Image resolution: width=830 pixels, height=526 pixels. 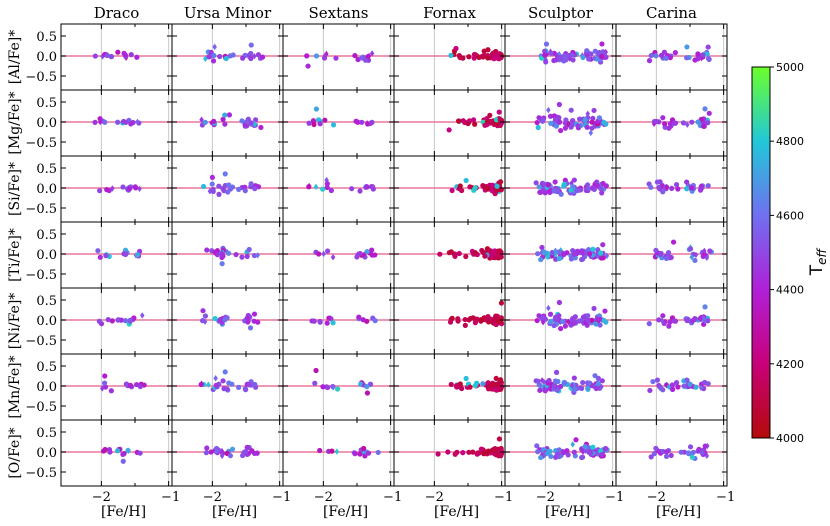 I want to click on row-label: [Si/Fe]*, so click(x=15, y=189).